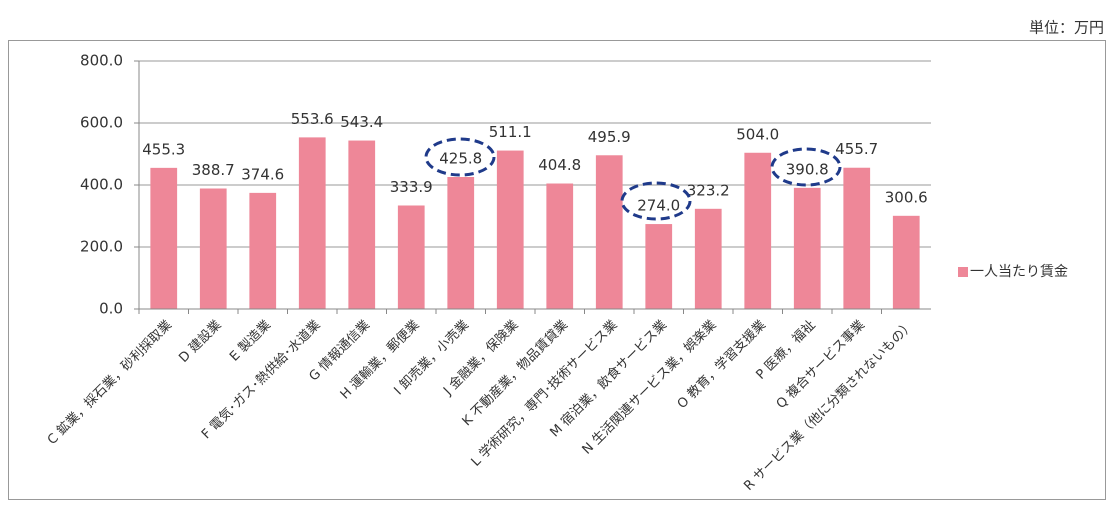 The height and width of the screenshot is (508, 1112). Describe the element at coordinates (101, 247) in the screenshot. I see `y-tick-label: 200.0` at that location.